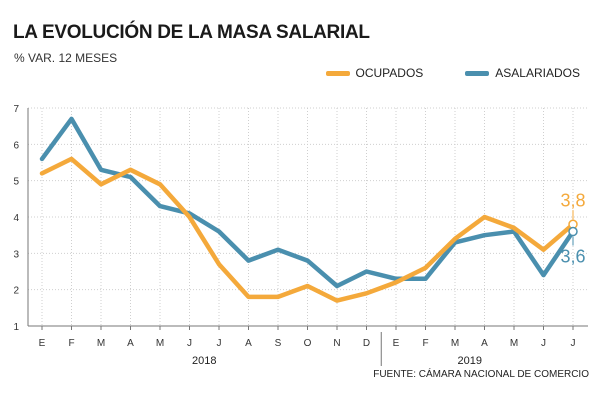 Image resolution: width=600 pixels, height=400 pixels. What do you see at coordinates (336, 343) in the screenshot?
I see `x-tick-label: N` at bounding box center [336, 343].